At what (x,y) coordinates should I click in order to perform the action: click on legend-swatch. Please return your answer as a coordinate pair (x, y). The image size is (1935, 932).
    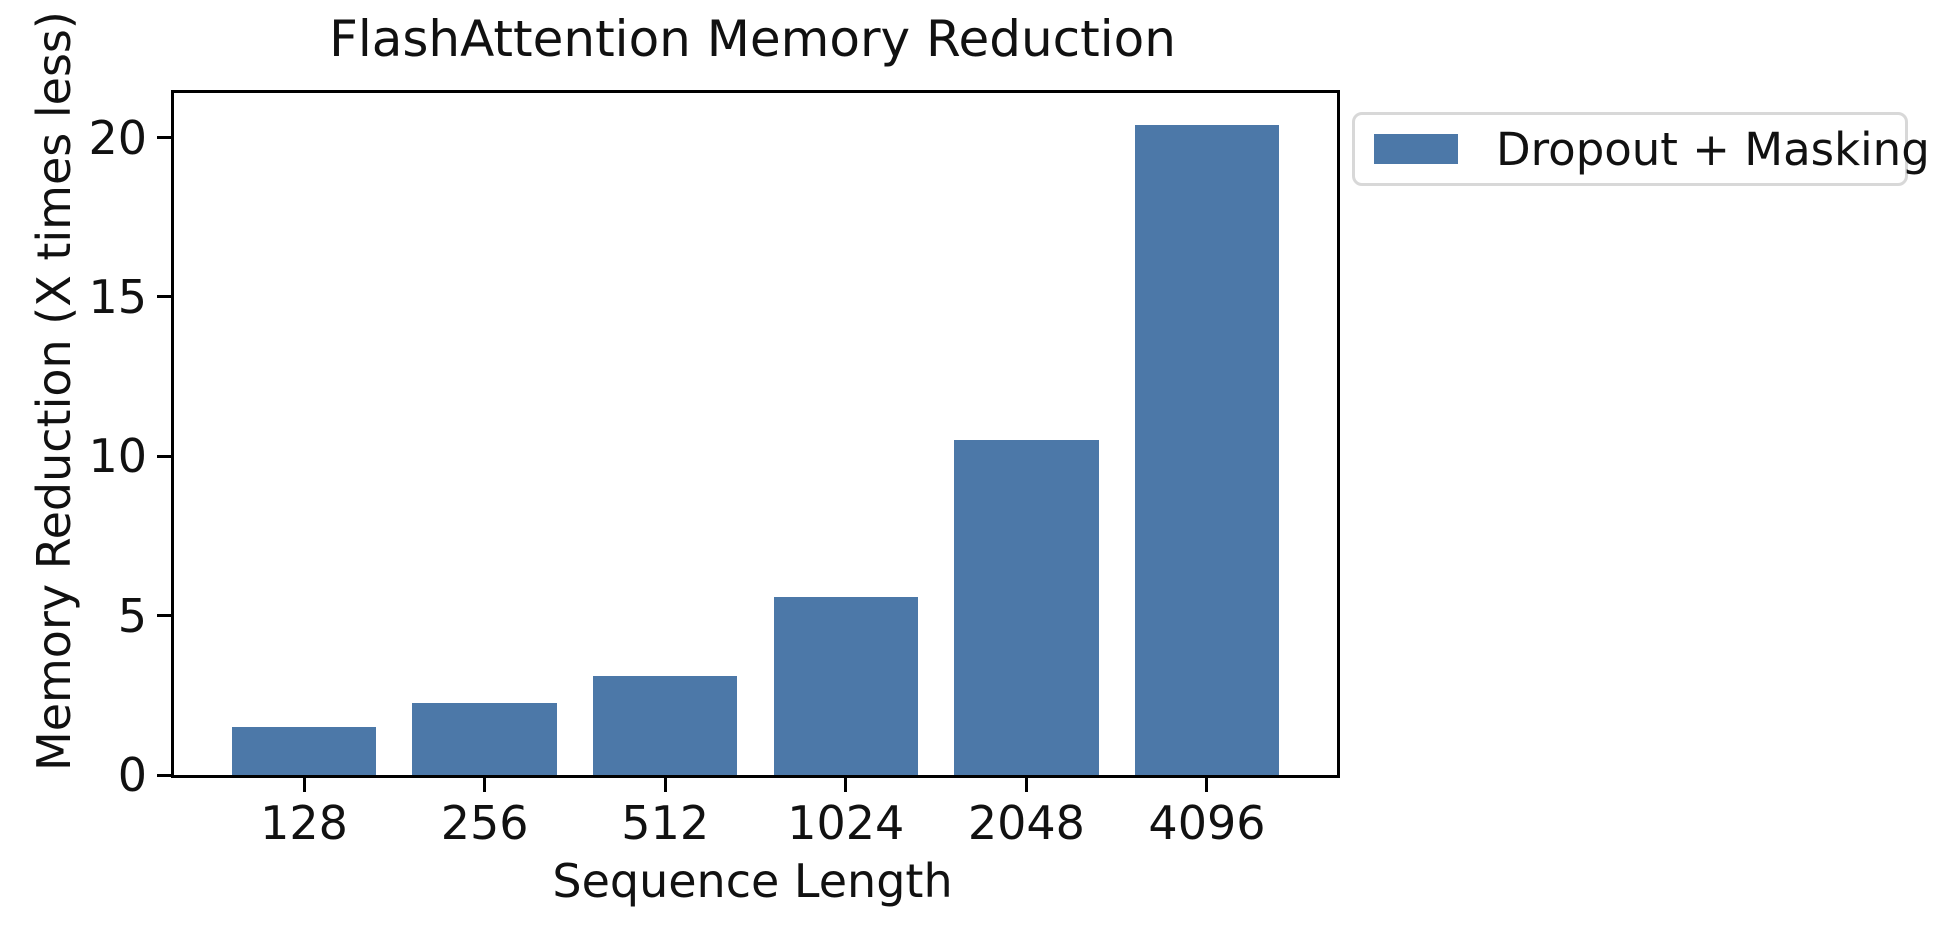
    Looking at the image, I should click on (1416, 149).